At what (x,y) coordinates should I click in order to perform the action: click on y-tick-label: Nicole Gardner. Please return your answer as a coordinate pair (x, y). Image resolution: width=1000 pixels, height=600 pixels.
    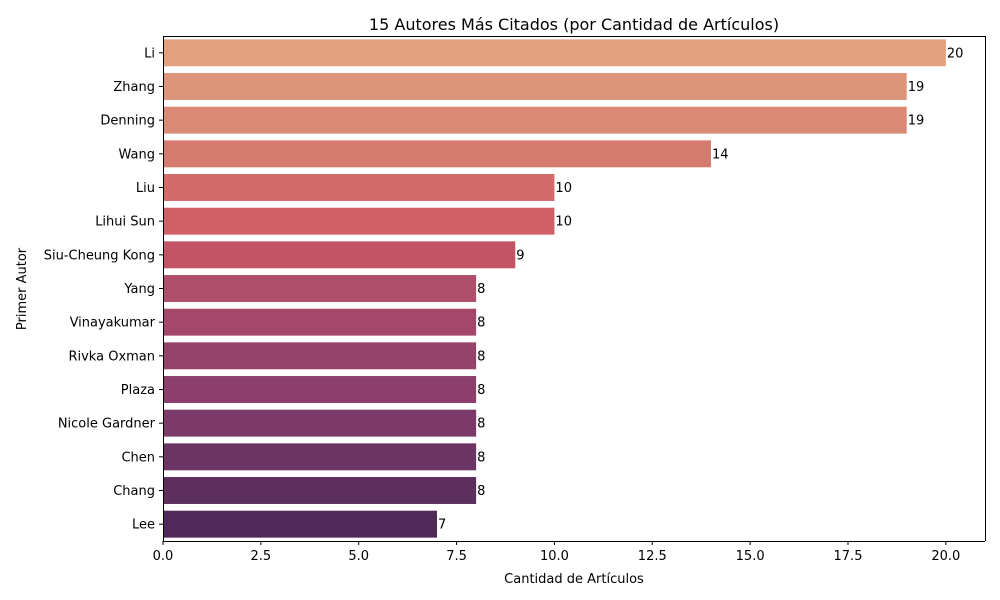
    Looking at the image, I should click on (107, 424).